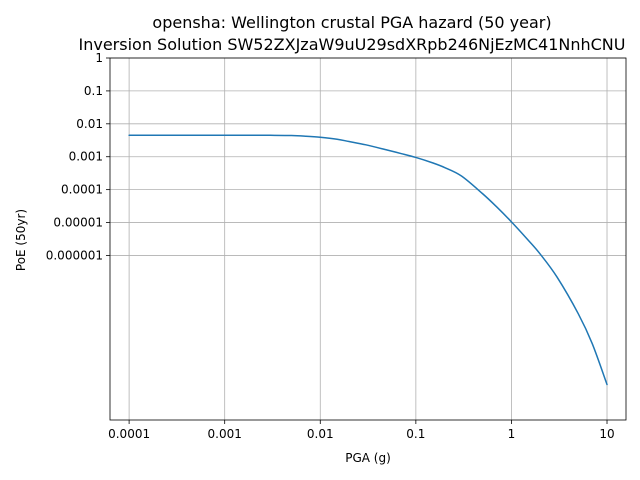  I want to click on x-tick-label: 0.1, so click(415, 434).